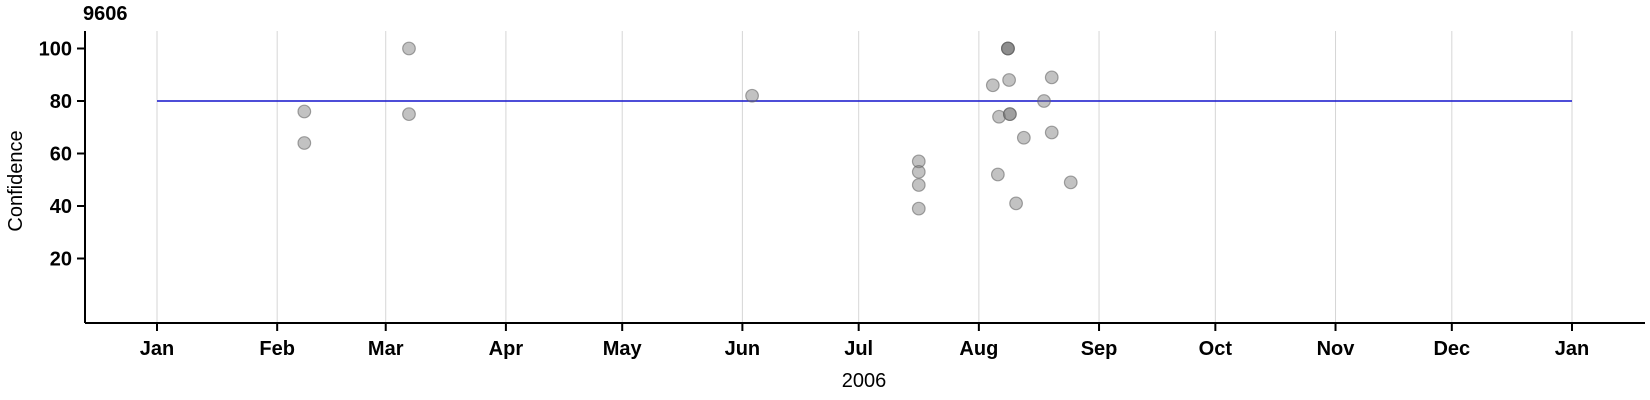  I want to click on x-tick-label: Nov, so click(1336, 349).